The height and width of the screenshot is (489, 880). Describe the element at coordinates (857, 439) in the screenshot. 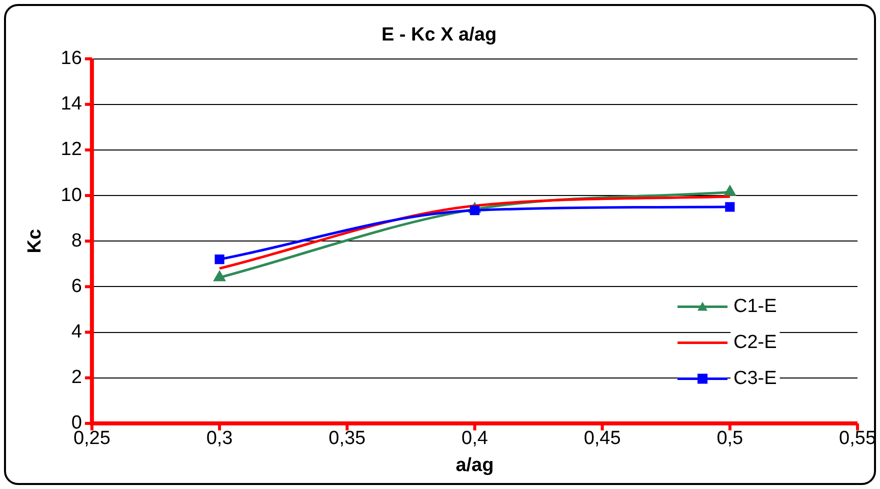

I see `x-tick-label: 0,55` at that location.